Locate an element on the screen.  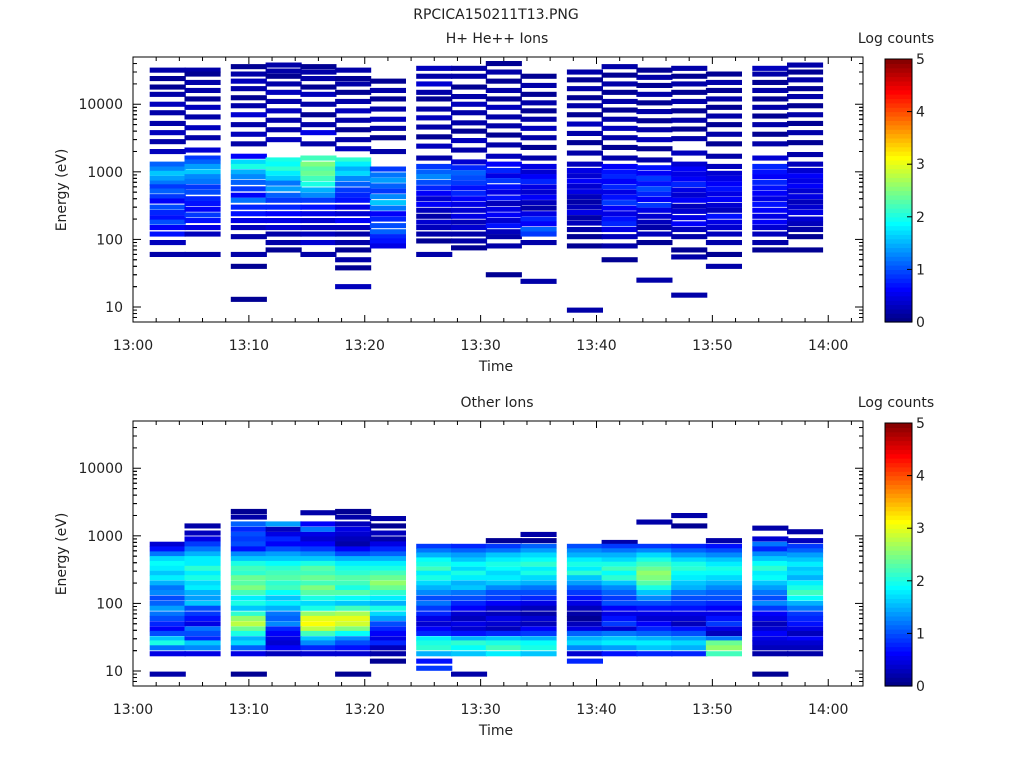
y-tick-label: 100 is located at coordinates (109, 604).